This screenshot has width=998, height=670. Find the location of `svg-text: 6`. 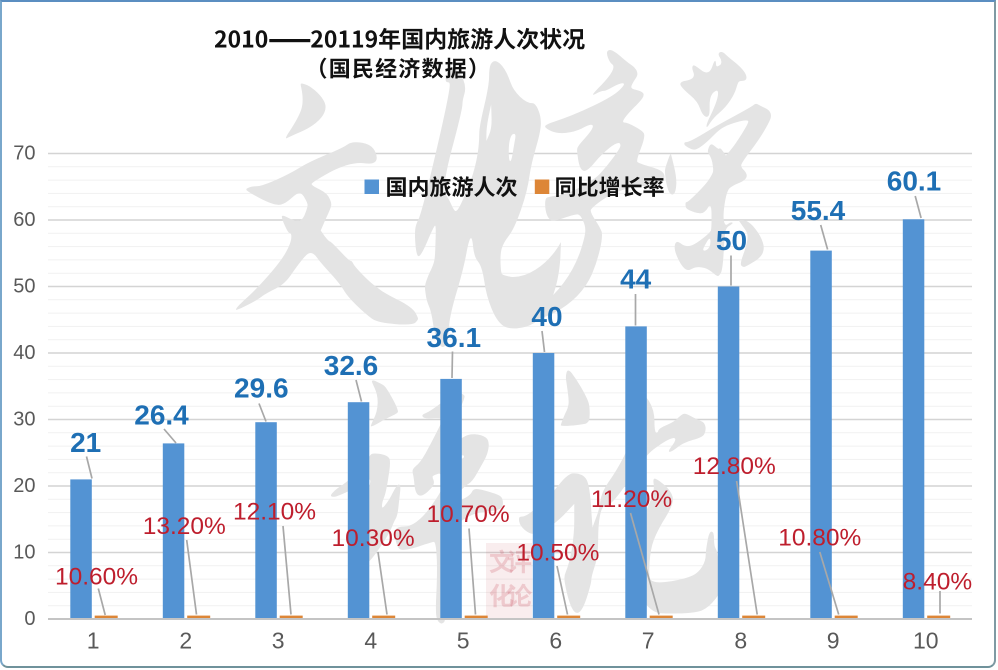

svg-text: 6 is located at coordinates (555, 641).